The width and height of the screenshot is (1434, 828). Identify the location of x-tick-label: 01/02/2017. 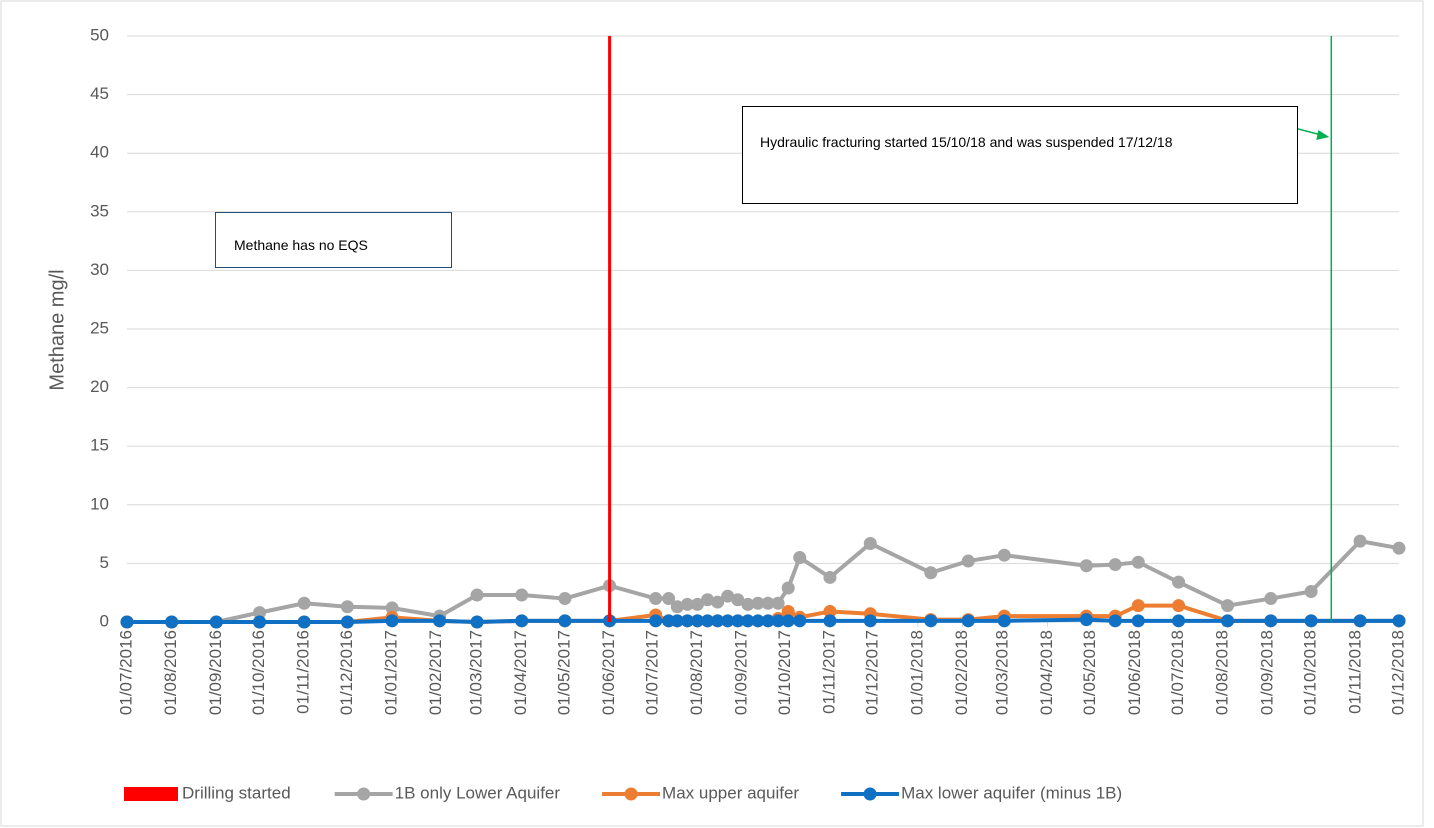
(435, 672).